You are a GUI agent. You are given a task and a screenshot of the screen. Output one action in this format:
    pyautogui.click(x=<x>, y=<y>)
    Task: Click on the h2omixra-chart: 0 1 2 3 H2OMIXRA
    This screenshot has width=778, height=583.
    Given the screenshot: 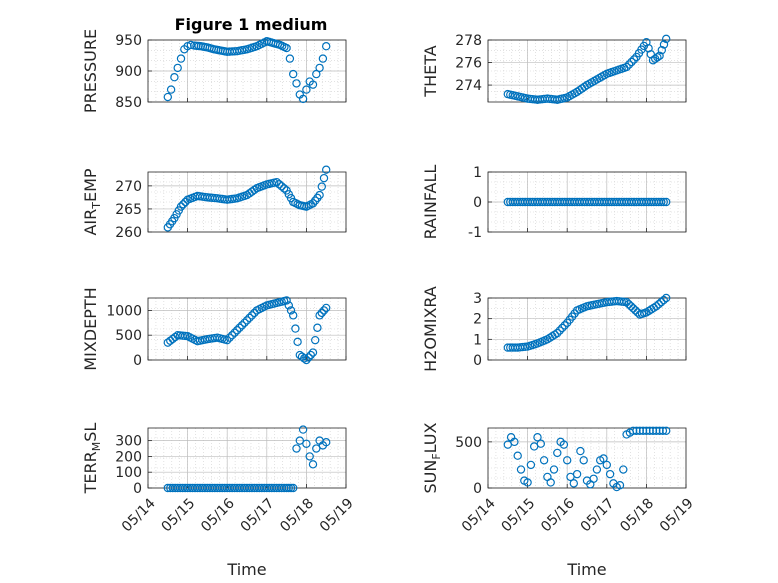 What is the action you would take?
    pyautogui.click(x=554, y=329)
    